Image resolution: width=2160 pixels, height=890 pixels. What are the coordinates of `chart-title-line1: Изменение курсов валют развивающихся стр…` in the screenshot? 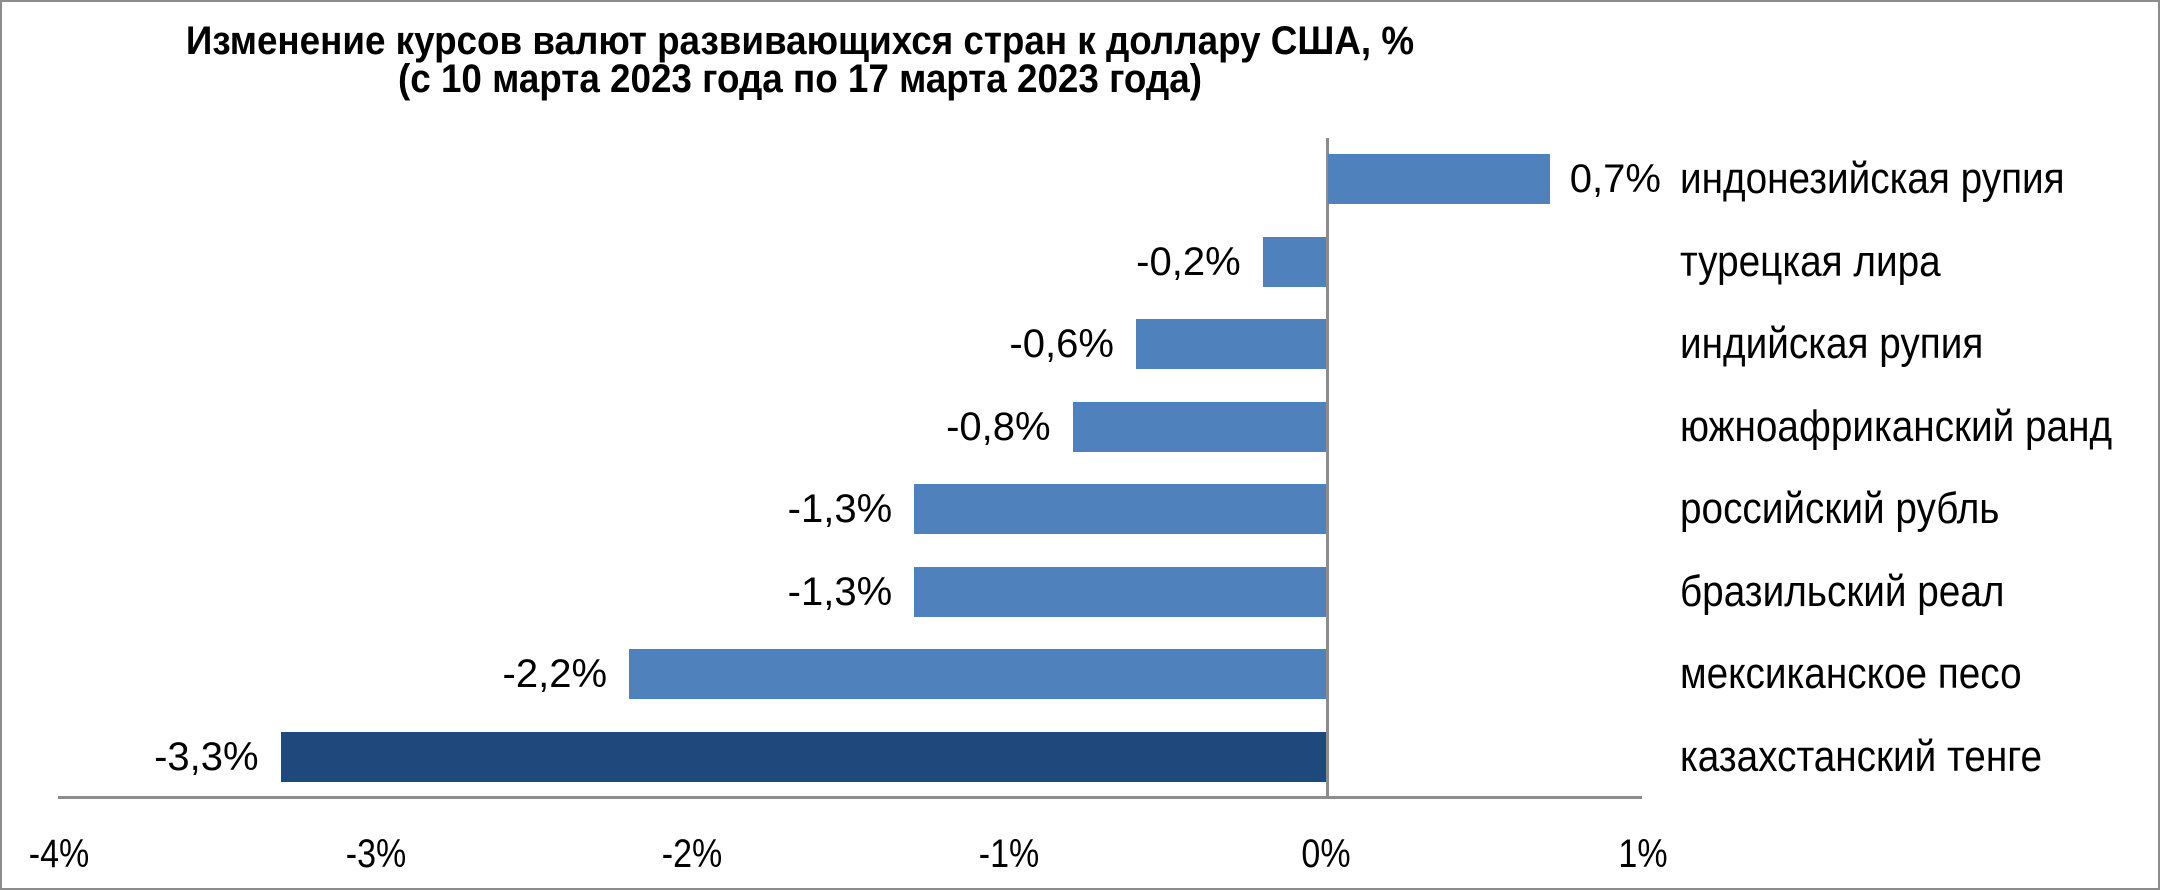 It's located at (800, 41).